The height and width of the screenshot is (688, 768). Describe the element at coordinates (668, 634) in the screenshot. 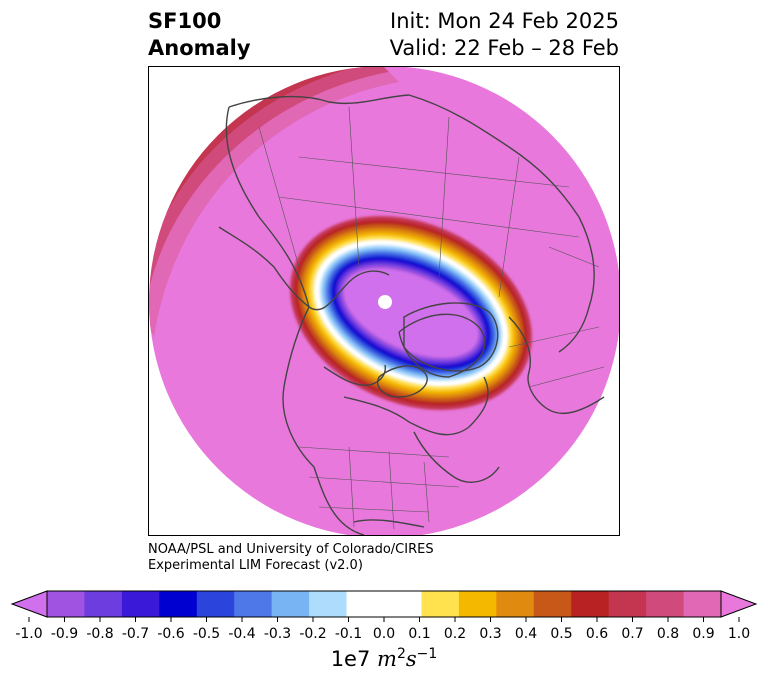

I see `colorbar-tick-label: 0.8` at that location.